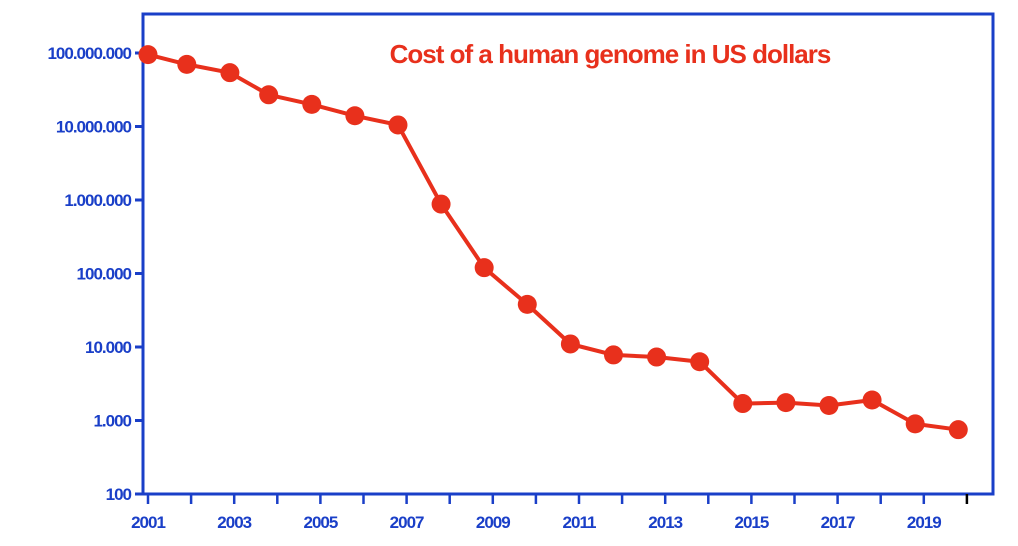 Image resolution: width=1018 pixels, height=546 pixels. What do you see at coordinates (407, 522) in the screenshot?
I see `x-tick-label: 2007` at bounding box center [407, 522].